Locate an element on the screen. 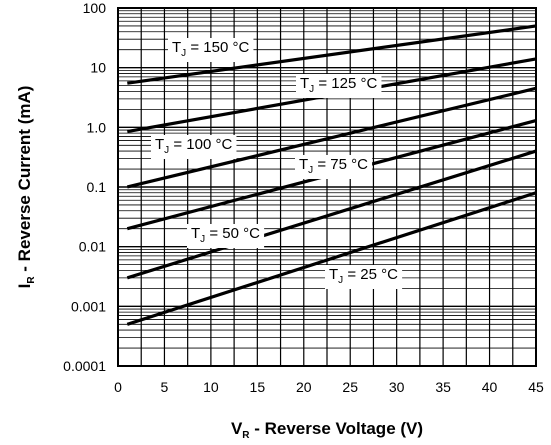 This screenshot has width=551, height=445. series-label-text: TJ = 25 °C is located at coordinates (363, 276).